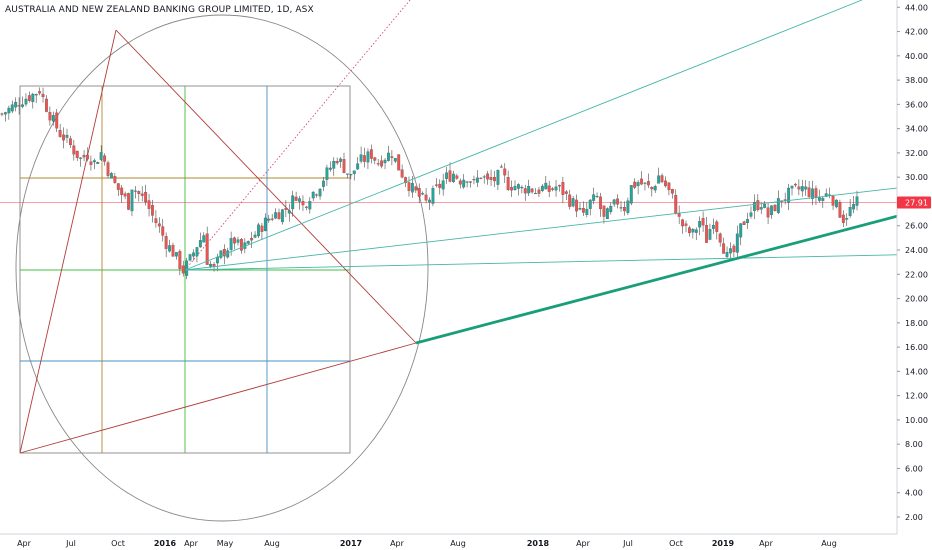 The width and height of the screenshot is (932, 550). I want to click on last-price-text: 27.91, so click(916, 203).